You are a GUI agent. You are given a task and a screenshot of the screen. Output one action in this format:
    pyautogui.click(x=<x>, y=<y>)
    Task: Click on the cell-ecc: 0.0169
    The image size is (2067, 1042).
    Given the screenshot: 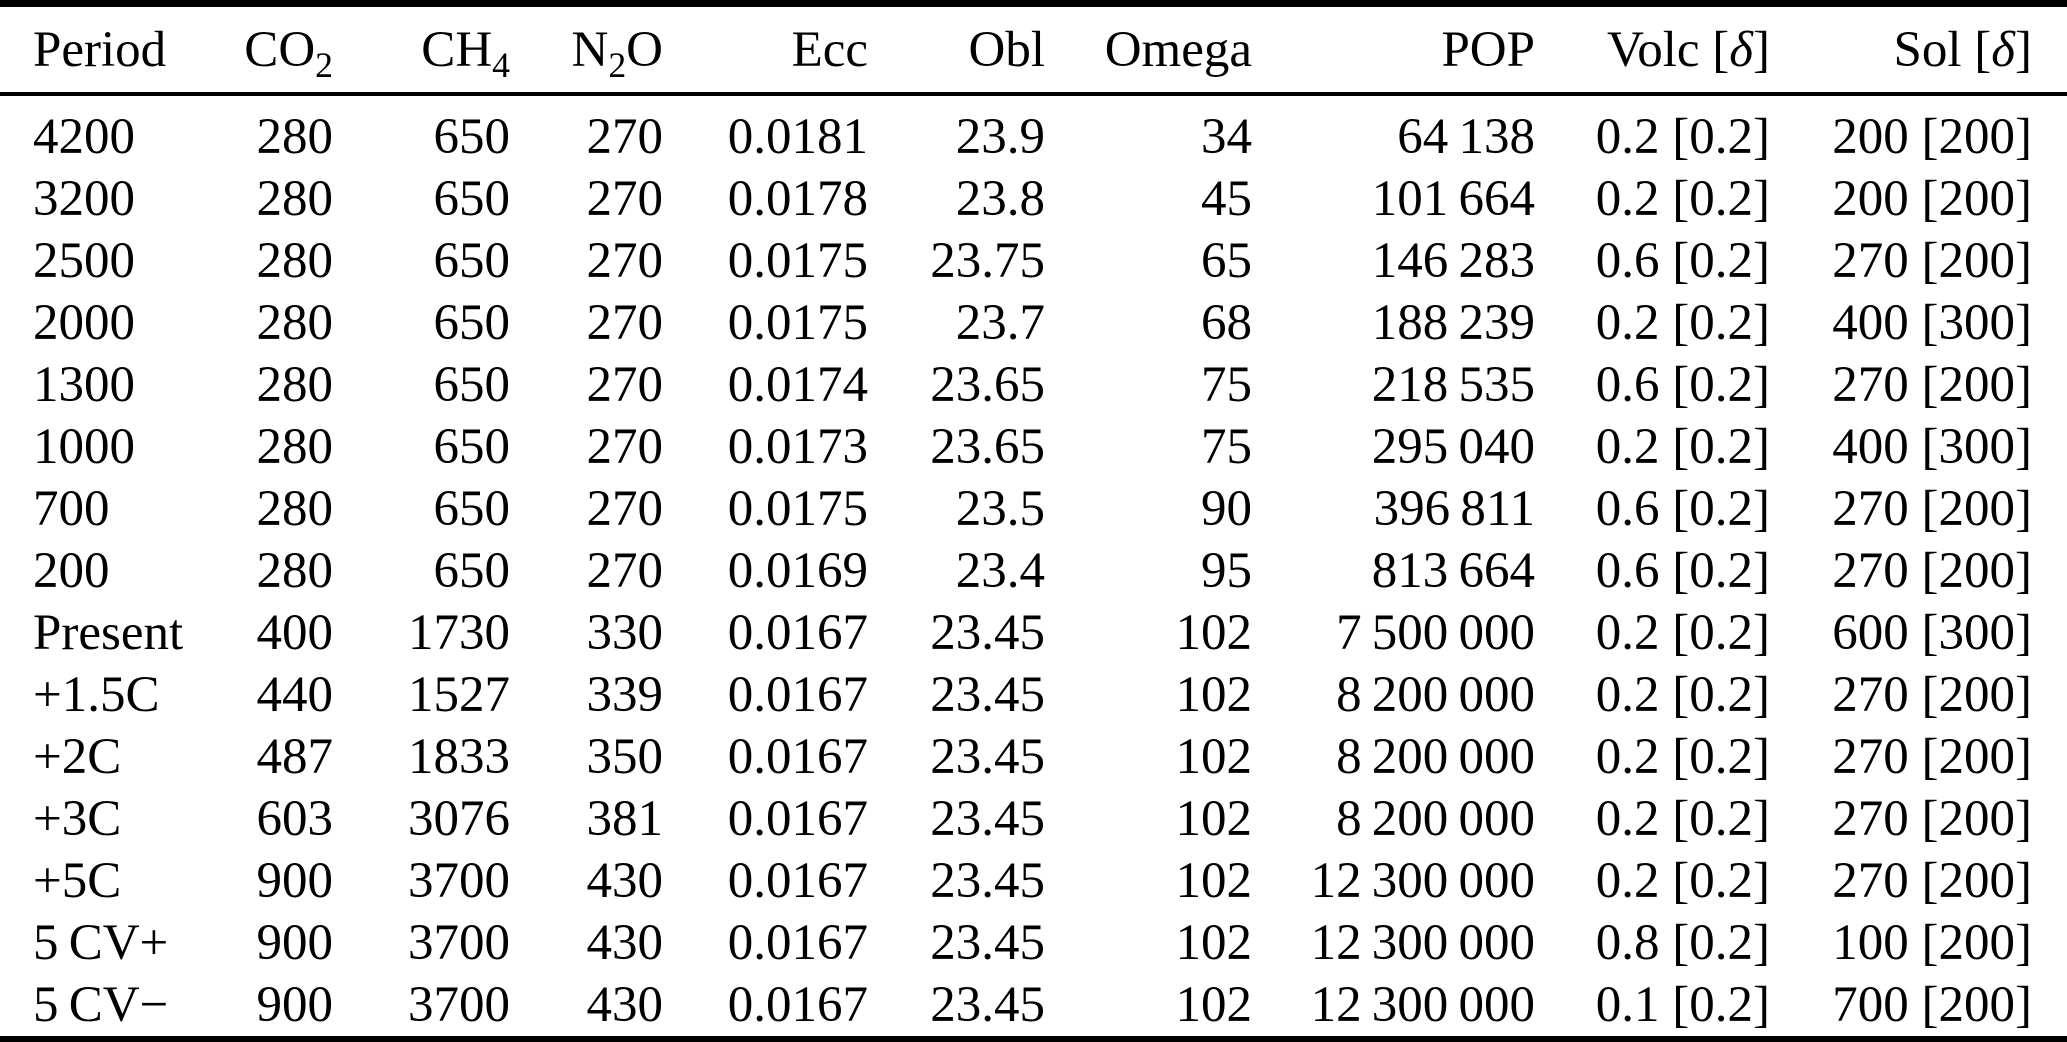 What is the action you would take?
    pyautogui.click(x=797, y=571)
    